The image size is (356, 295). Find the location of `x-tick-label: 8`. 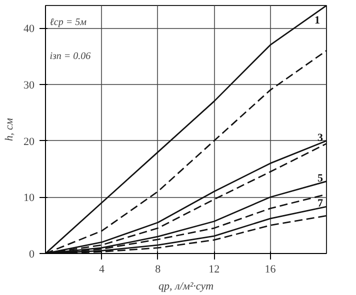

x-tick-label: 8 is located at coordinates (158, 270).